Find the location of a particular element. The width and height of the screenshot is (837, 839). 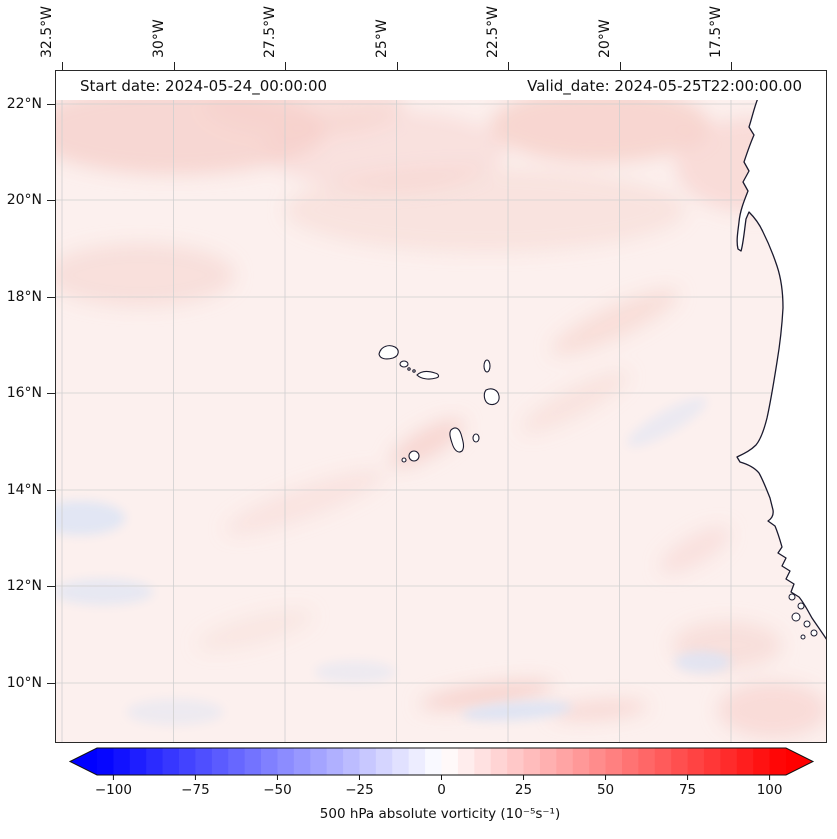

start-date-label: Start date: 2024-05-24_00:00:00 is located at coordinates (204, 85).